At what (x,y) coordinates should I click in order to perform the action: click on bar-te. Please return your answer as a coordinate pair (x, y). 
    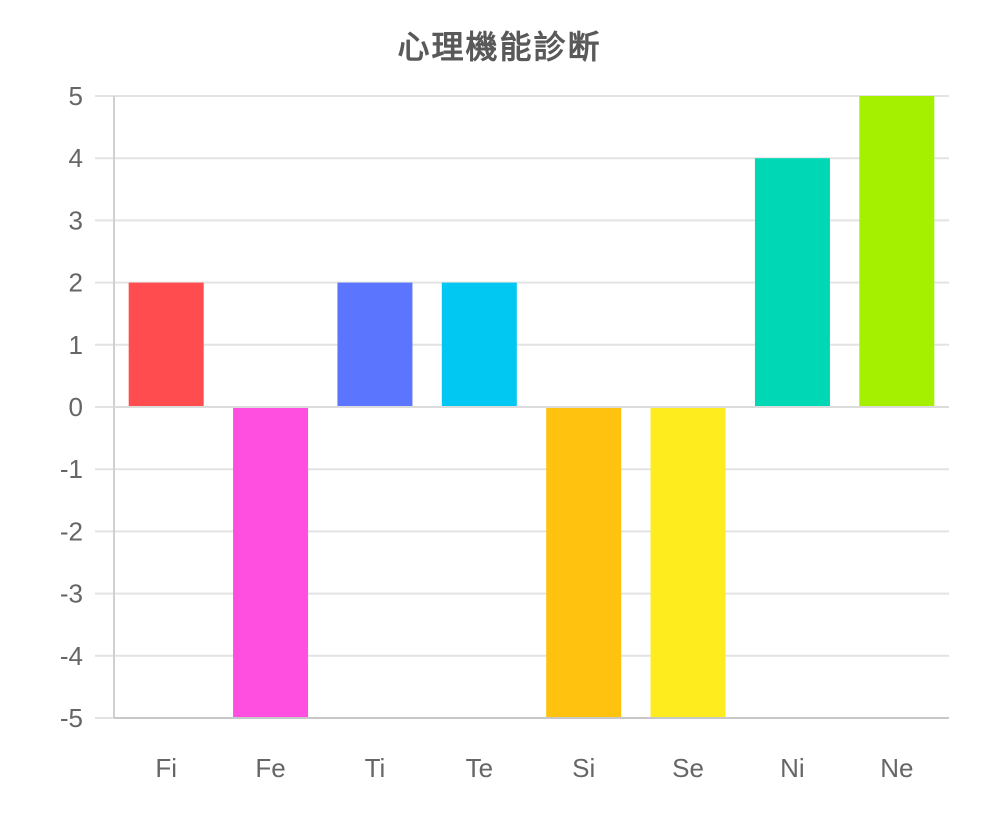
    Looking at the image, I should click on (479, 344).